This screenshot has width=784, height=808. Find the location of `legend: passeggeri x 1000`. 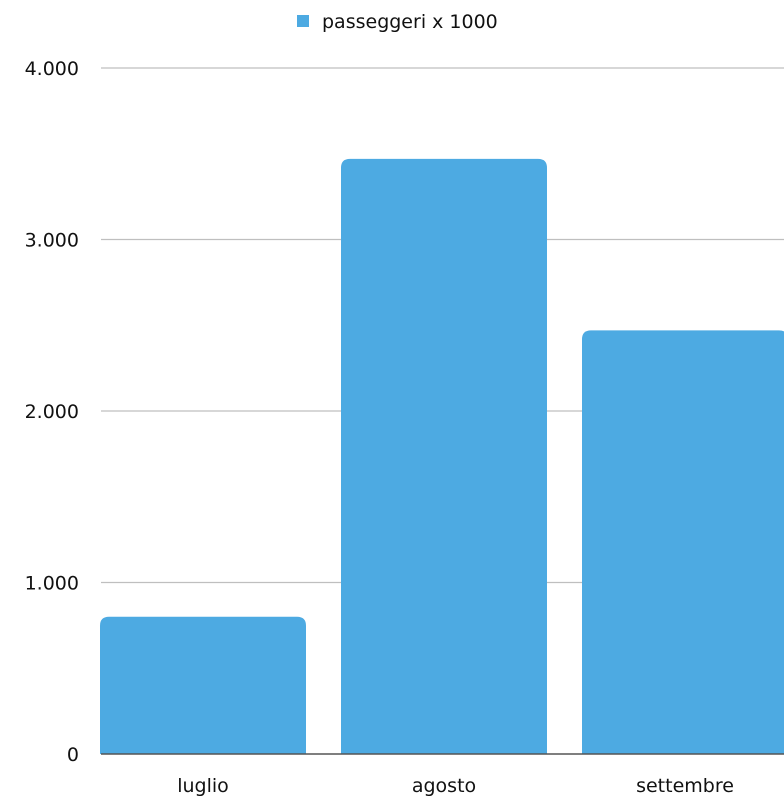

legend: passeggeri x 1000 is located at coordinates (397, 22).